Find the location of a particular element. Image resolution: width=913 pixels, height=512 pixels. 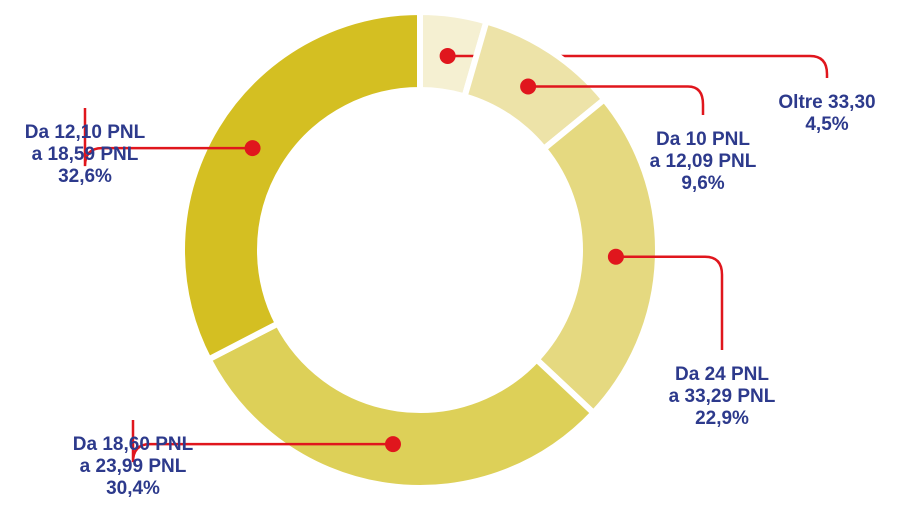

value-label: 30,4% is located at coordinates (133, 488).